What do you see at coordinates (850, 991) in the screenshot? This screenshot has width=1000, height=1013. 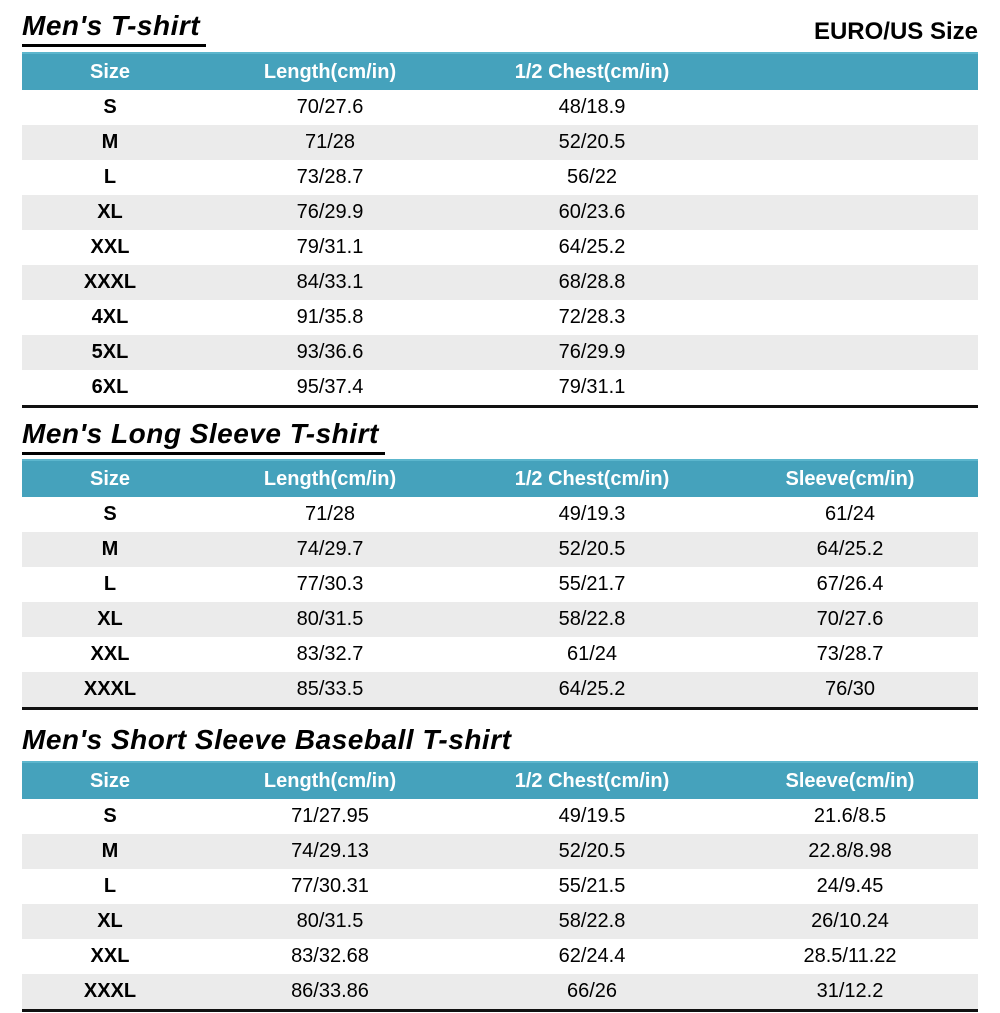 I see `measurement-cell: 31/12.2` at bounding box center [850, 991].